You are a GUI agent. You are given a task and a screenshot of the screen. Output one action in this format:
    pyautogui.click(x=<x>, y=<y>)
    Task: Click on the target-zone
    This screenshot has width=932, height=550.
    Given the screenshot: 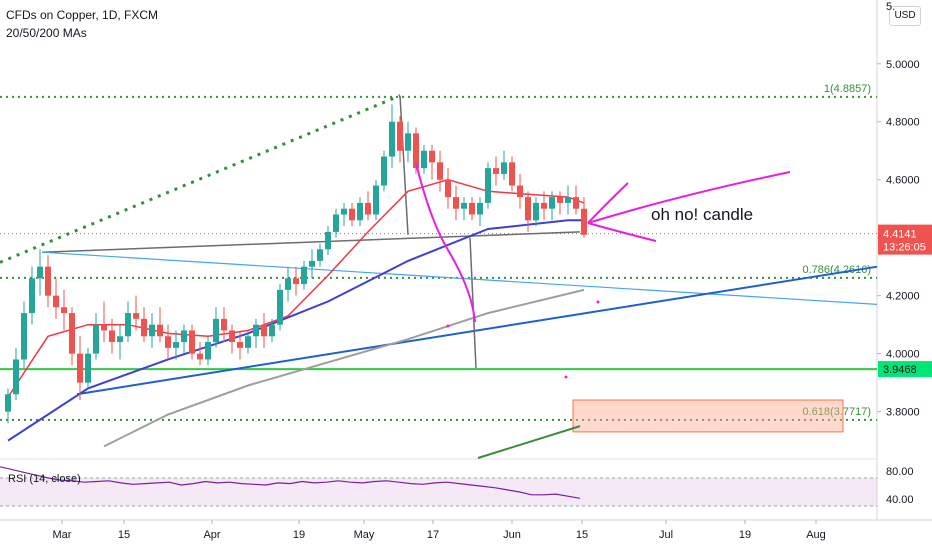 What is the action you would take?
    pyautogui.click(x=708, y=416)
    